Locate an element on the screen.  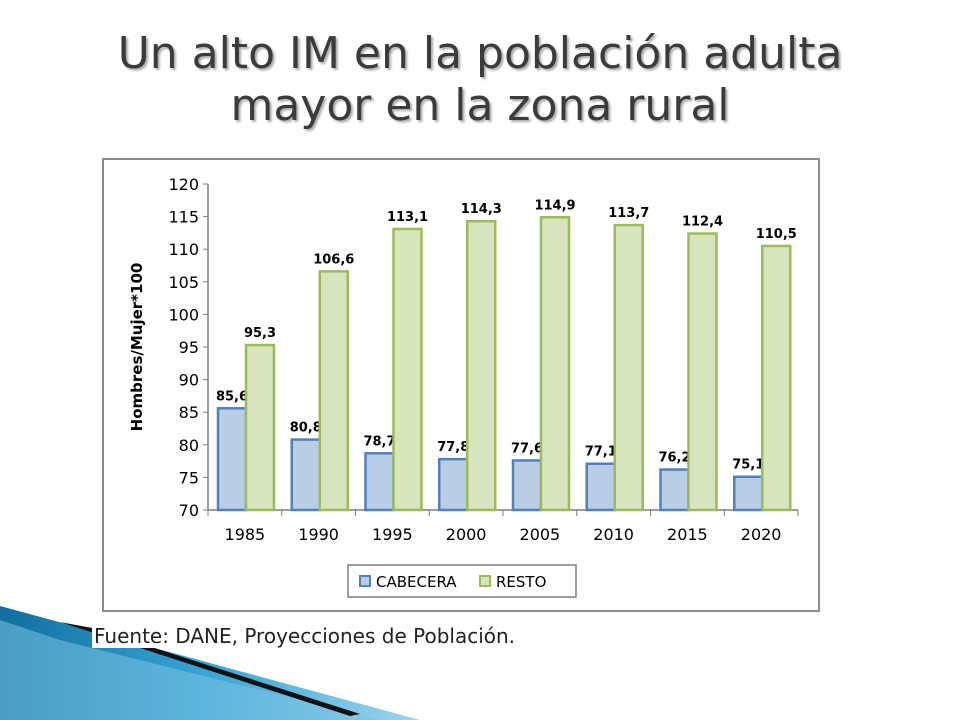
data-label-resto: 113,1 is located at coordinates (407, 217).